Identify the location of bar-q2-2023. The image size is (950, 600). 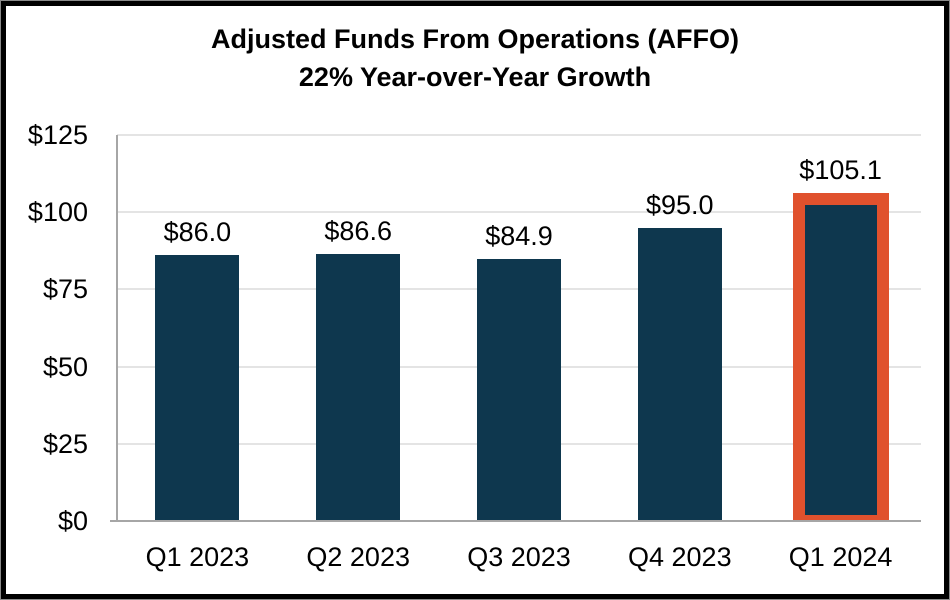
(358, 387).